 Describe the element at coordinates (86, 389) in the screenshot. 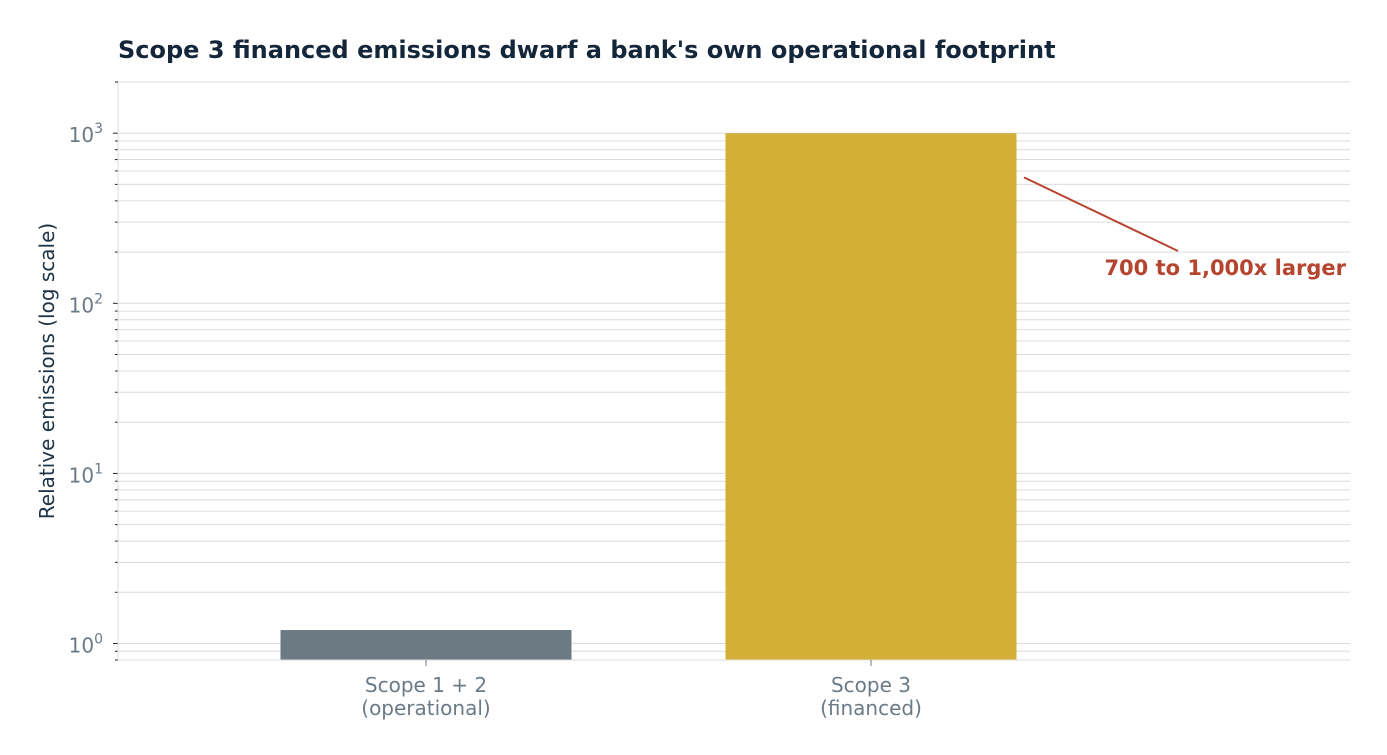

I see `y-ticks: 10⁰ 10¹ 10² 10³` at that location.